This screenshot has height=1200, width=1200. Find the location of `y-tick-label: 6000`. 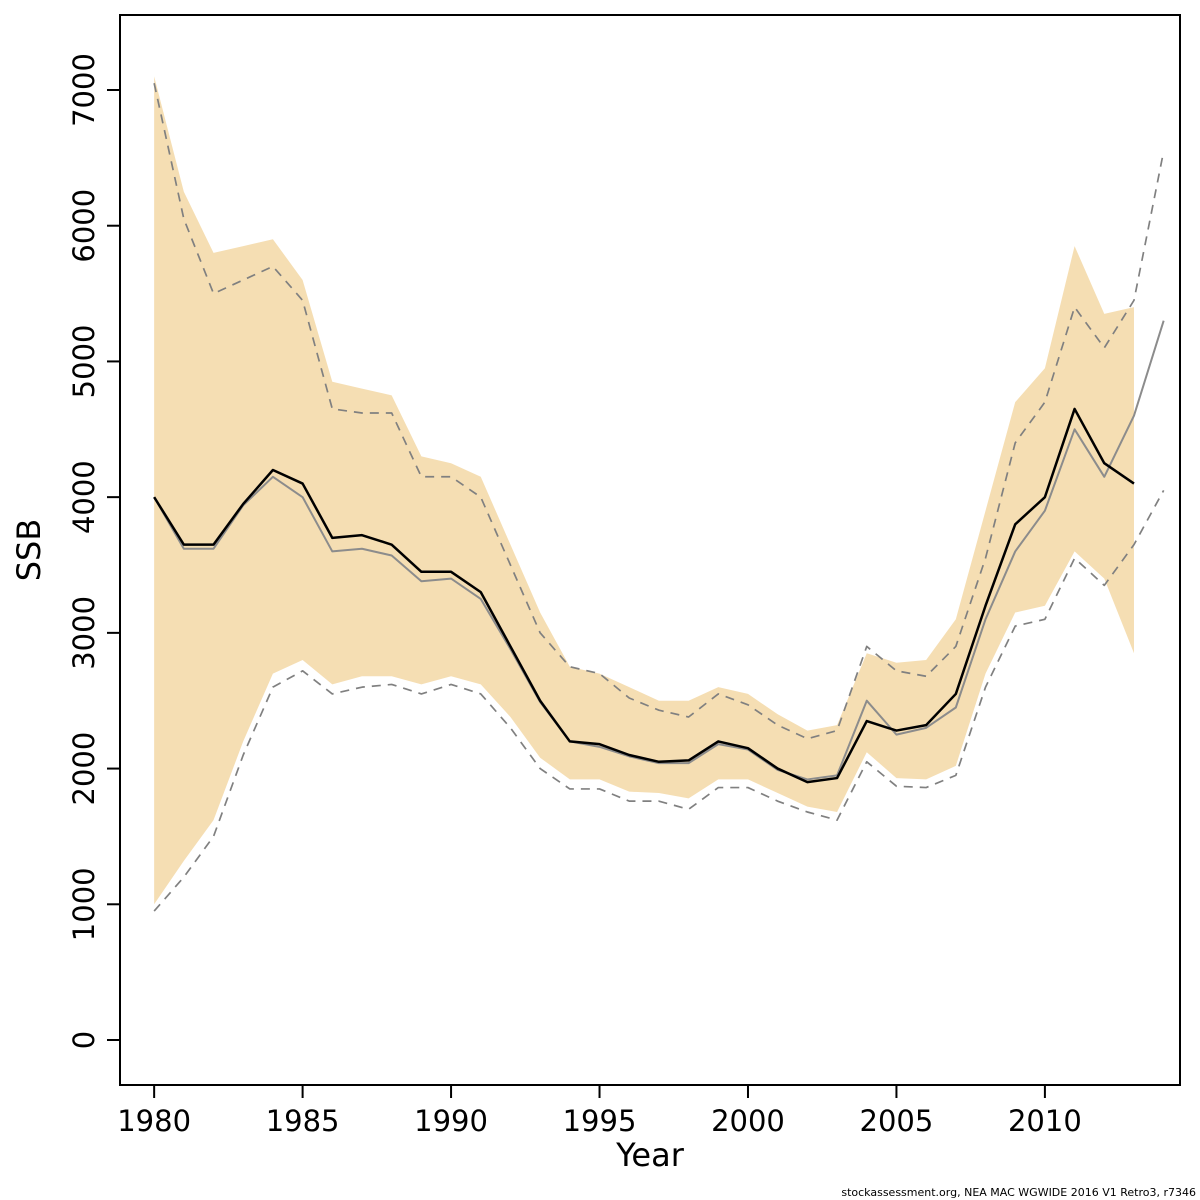

y-tick-label: 6000 is located at coordinates (84, 226).